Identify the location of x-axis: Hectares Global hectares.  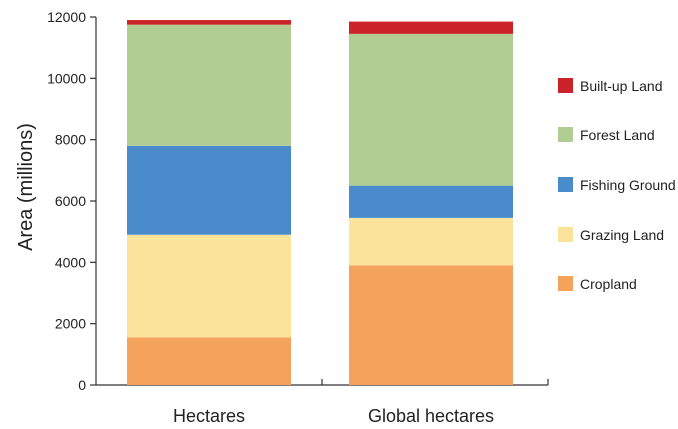
(322, 402).